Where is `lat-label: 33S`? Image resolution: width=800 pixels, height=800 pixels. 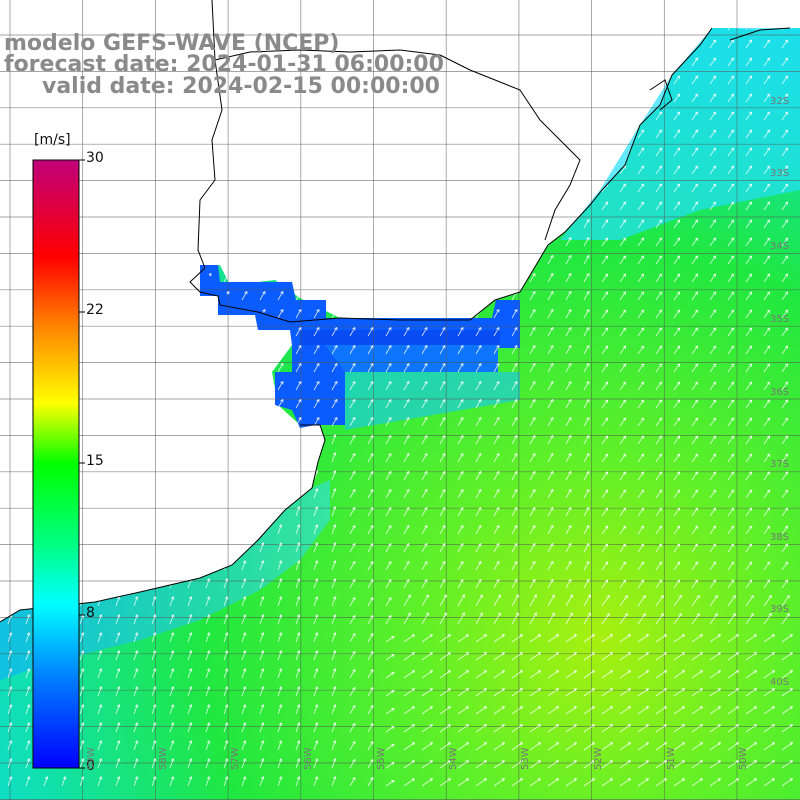
lat-label: 33S is located at coordinates (780, 173).